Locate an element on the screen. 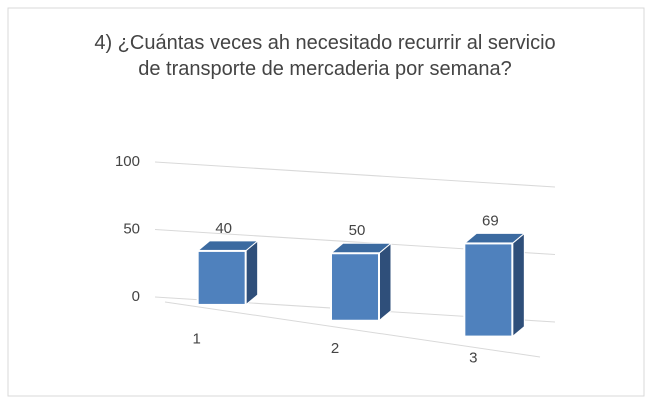 The height and width of the screenshot is (403, 650). x-tick-label: 1 is located at coordinates (196, 339).